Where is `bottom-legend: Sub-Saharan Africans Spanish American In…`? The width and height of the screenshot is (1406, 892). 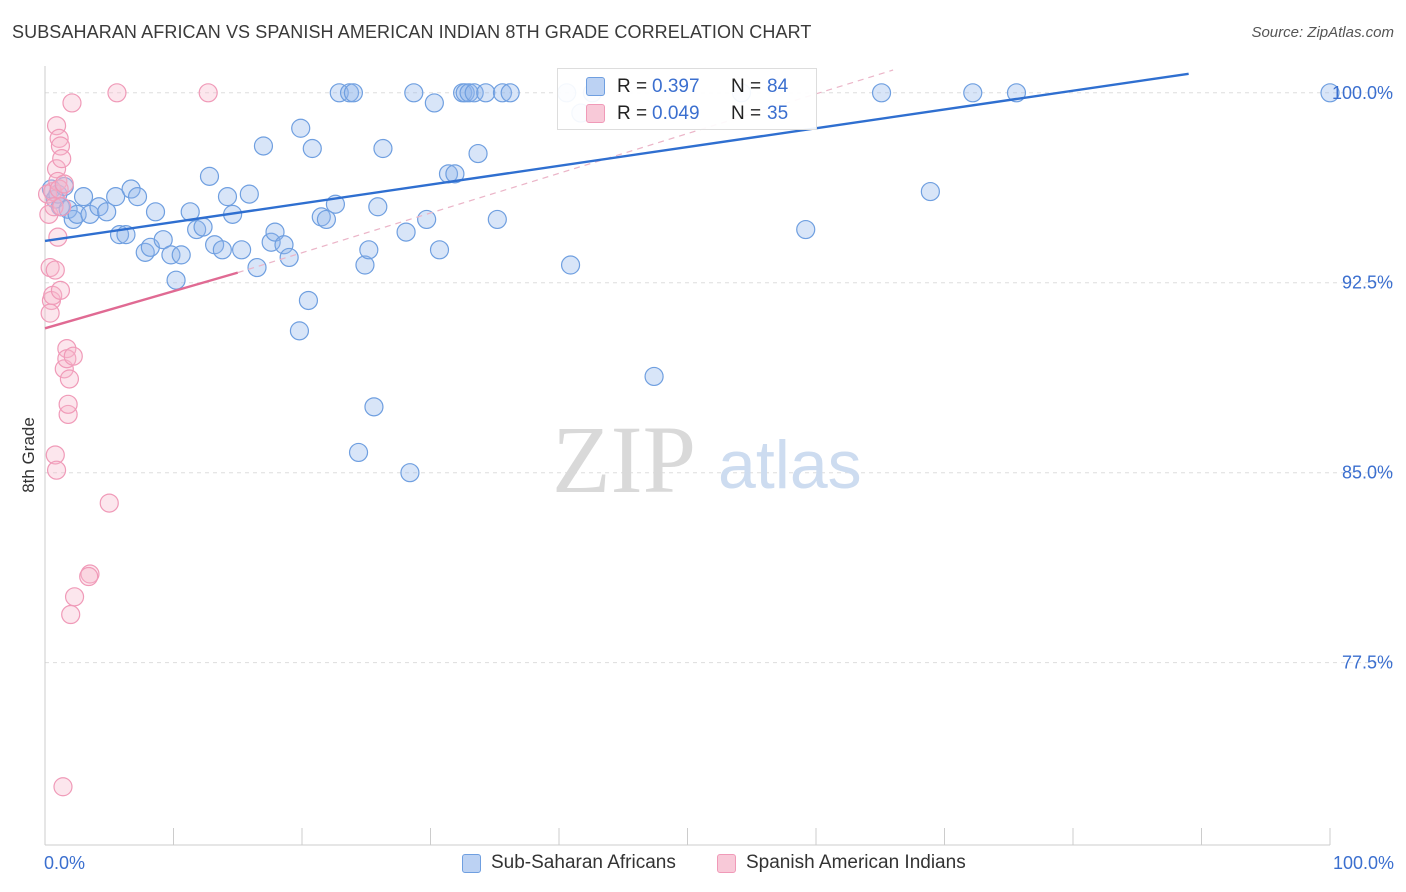
bottom-legend: Sub-Saharan Africans Spanish American In… is located at coordinates (703, 865).